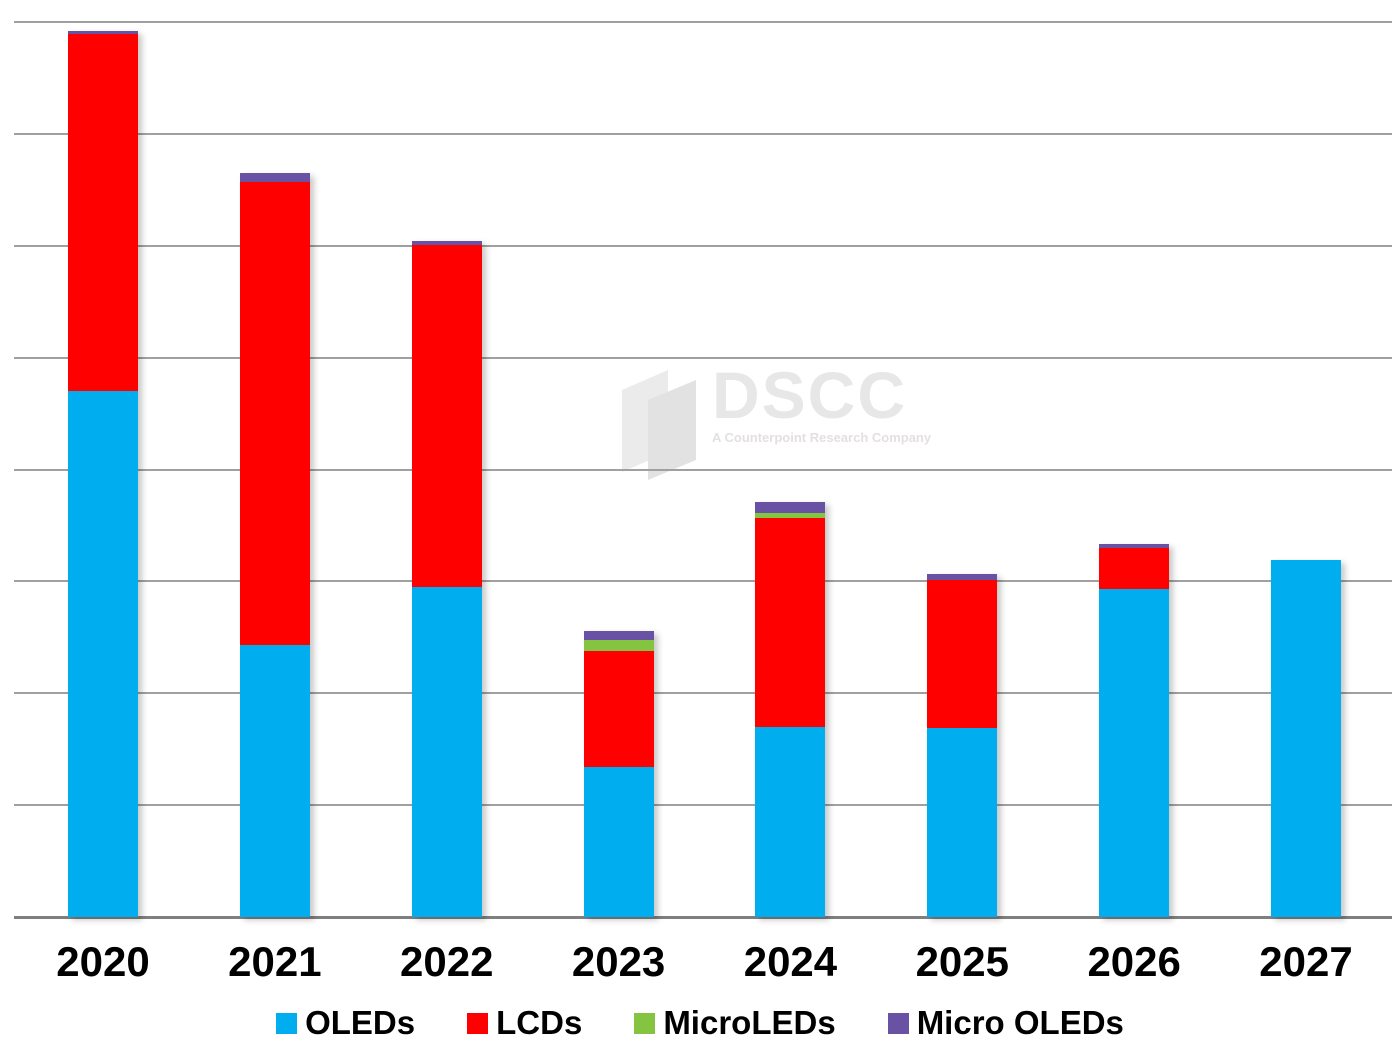 This screenshot has width=1400, height=1049. Describe the element at coordinates (275, 961) in the screenshot. I see `x-axis-label-2021: 2021` at that location.